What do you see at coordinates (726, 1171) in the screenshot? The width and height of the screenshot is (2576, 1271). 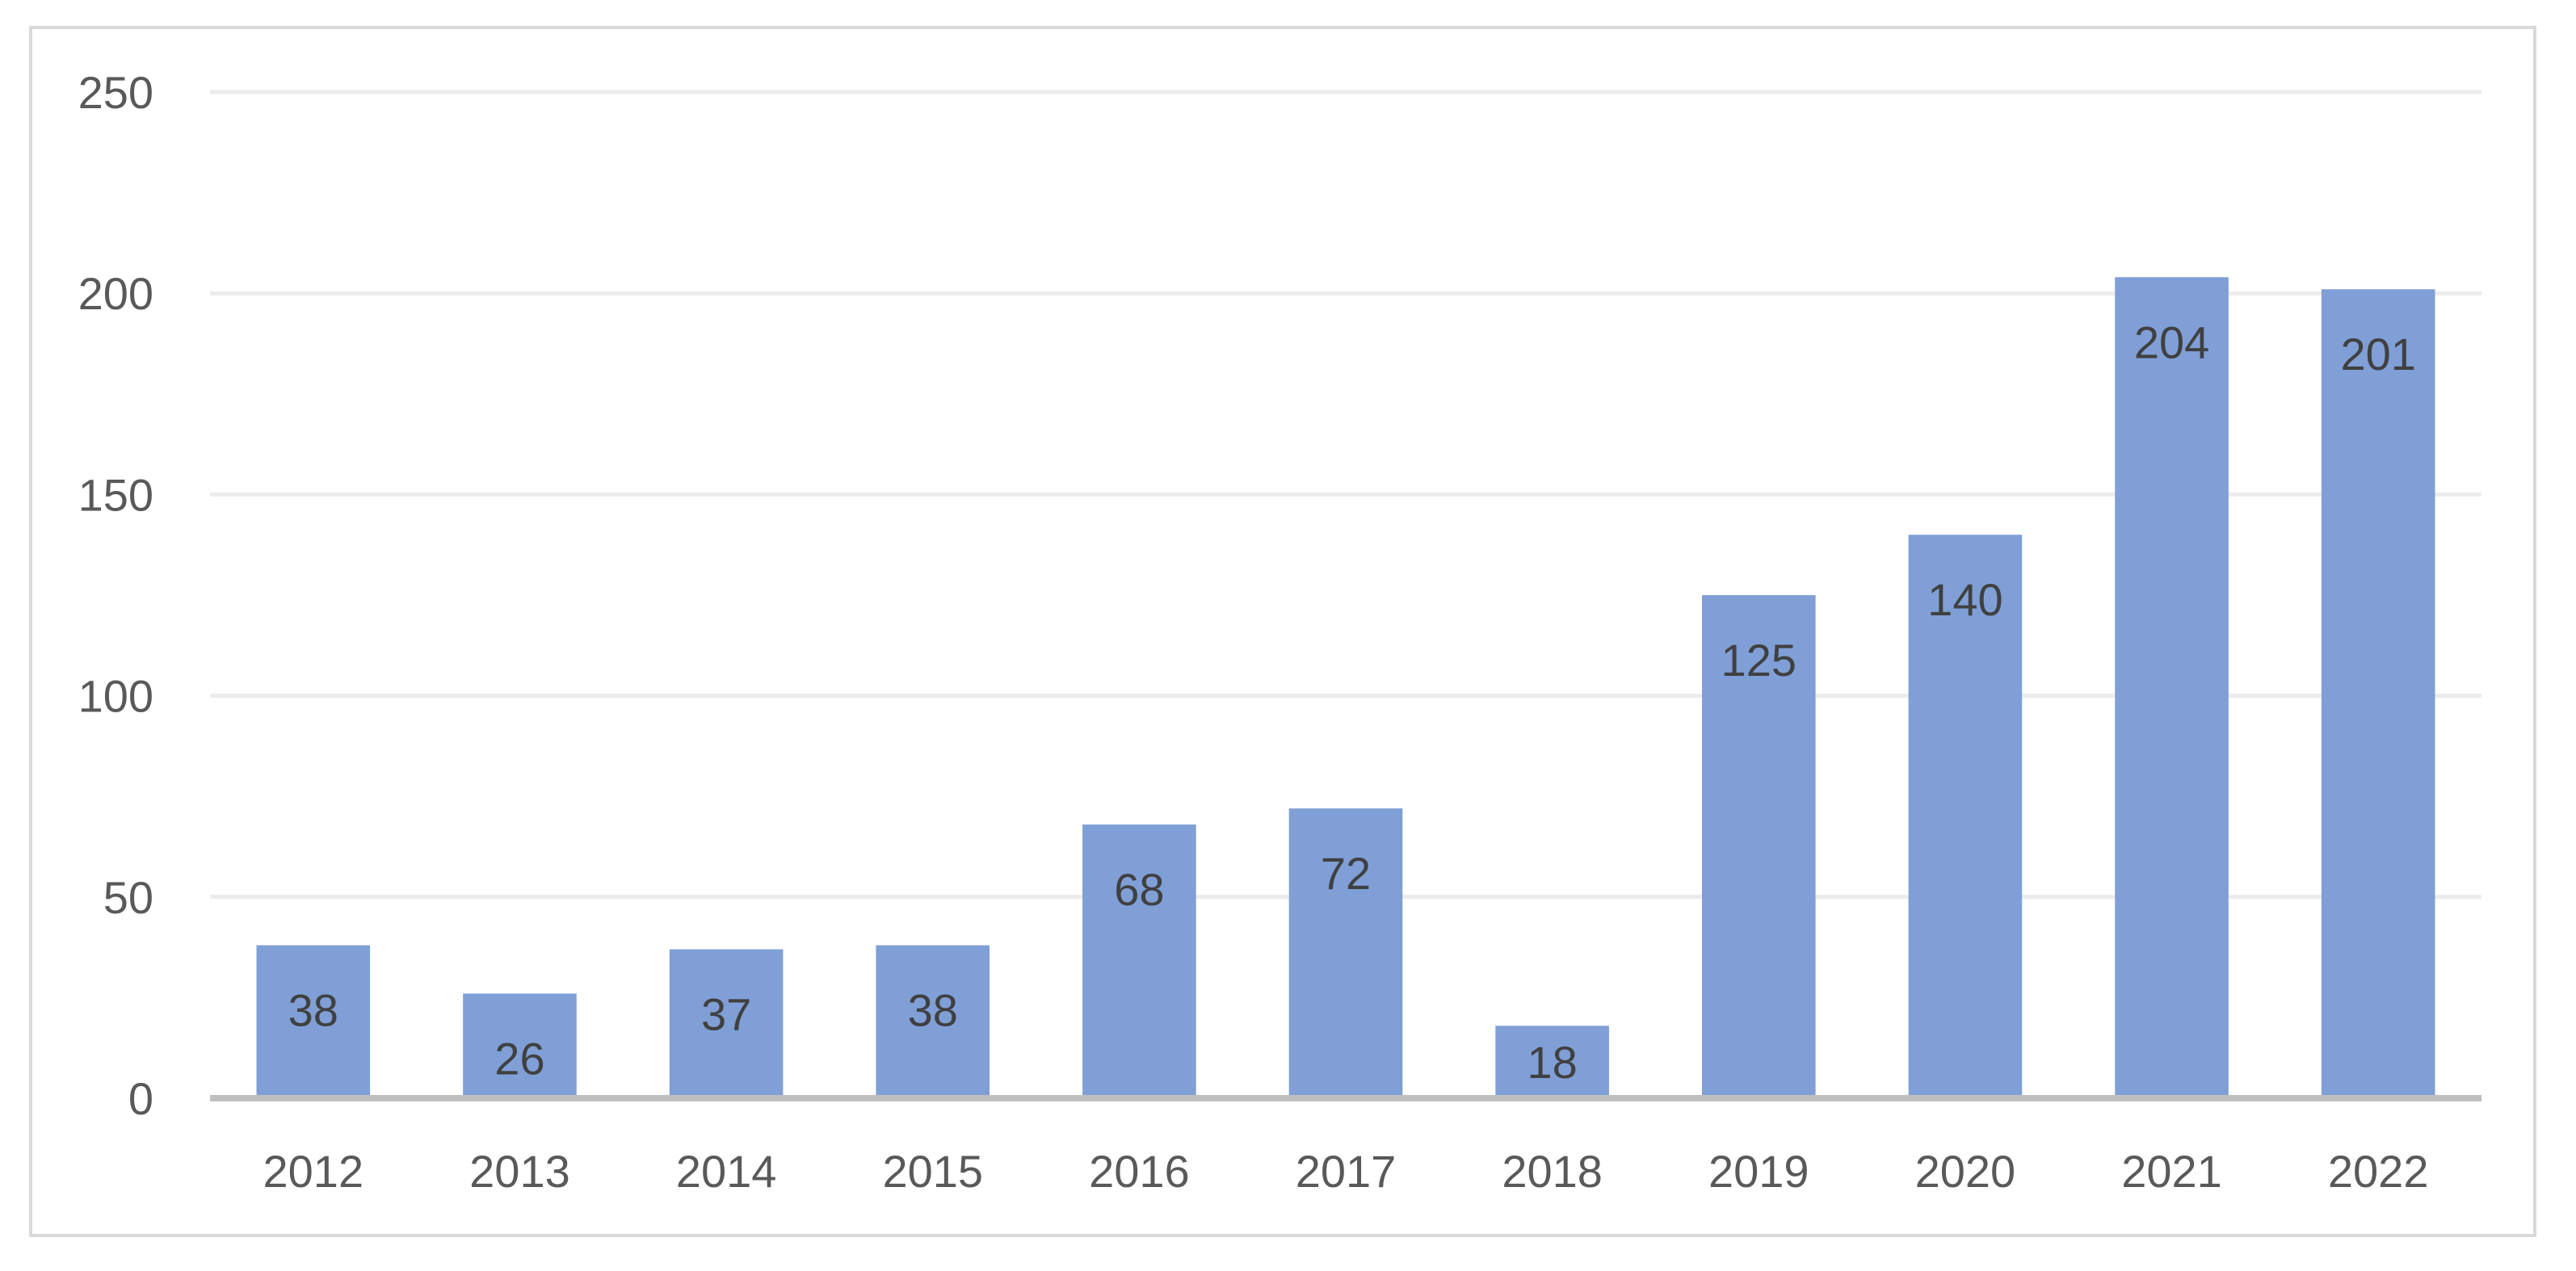 I see `x-tick-label-2014: 2014` at bounding box center [726, 1171].